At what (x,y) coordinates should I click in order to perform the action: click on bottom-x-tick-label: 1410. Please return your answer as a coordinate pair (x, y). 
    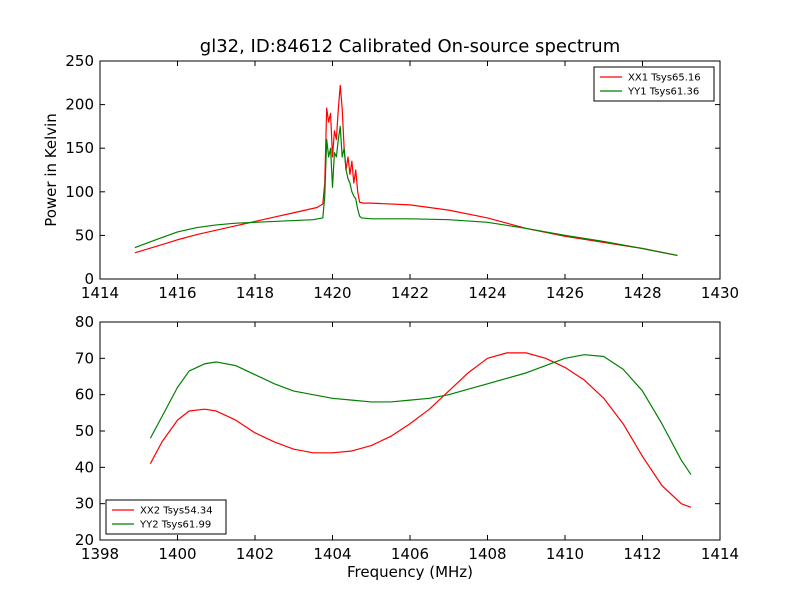
    Looking at the image, I should click on (565, 554).